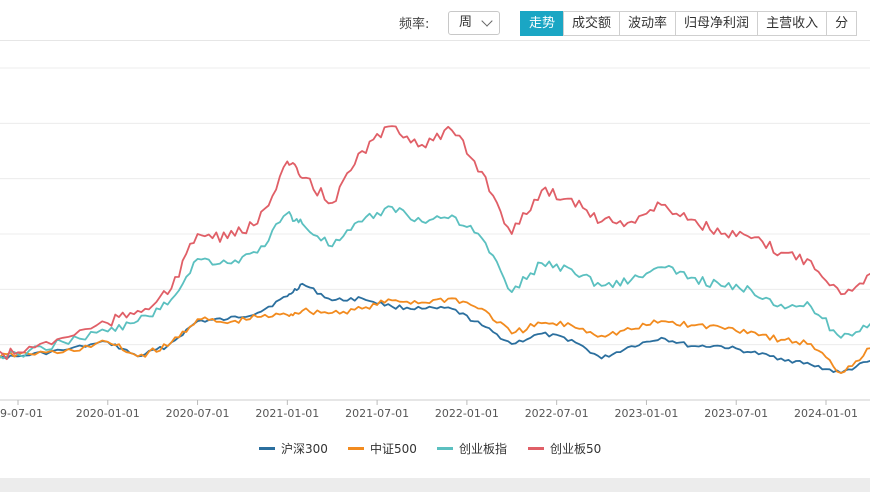  Describe the element at coordinates (198, 413) in the screenshot. I see `x-tick-label: 2020-07-01` at that location.